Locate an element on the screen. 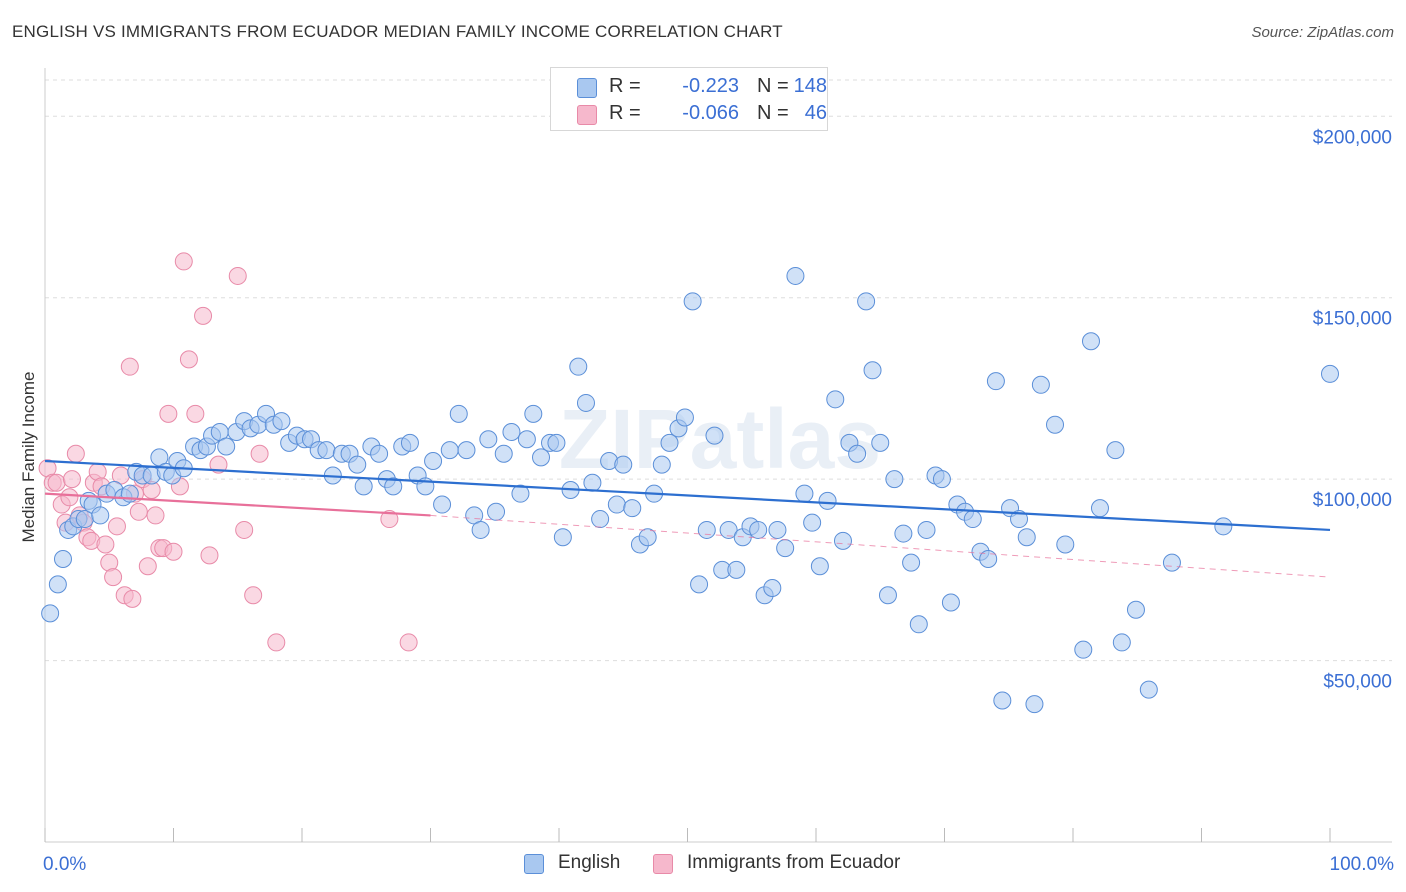  english-trend-line is located at coordinates (687, 495).